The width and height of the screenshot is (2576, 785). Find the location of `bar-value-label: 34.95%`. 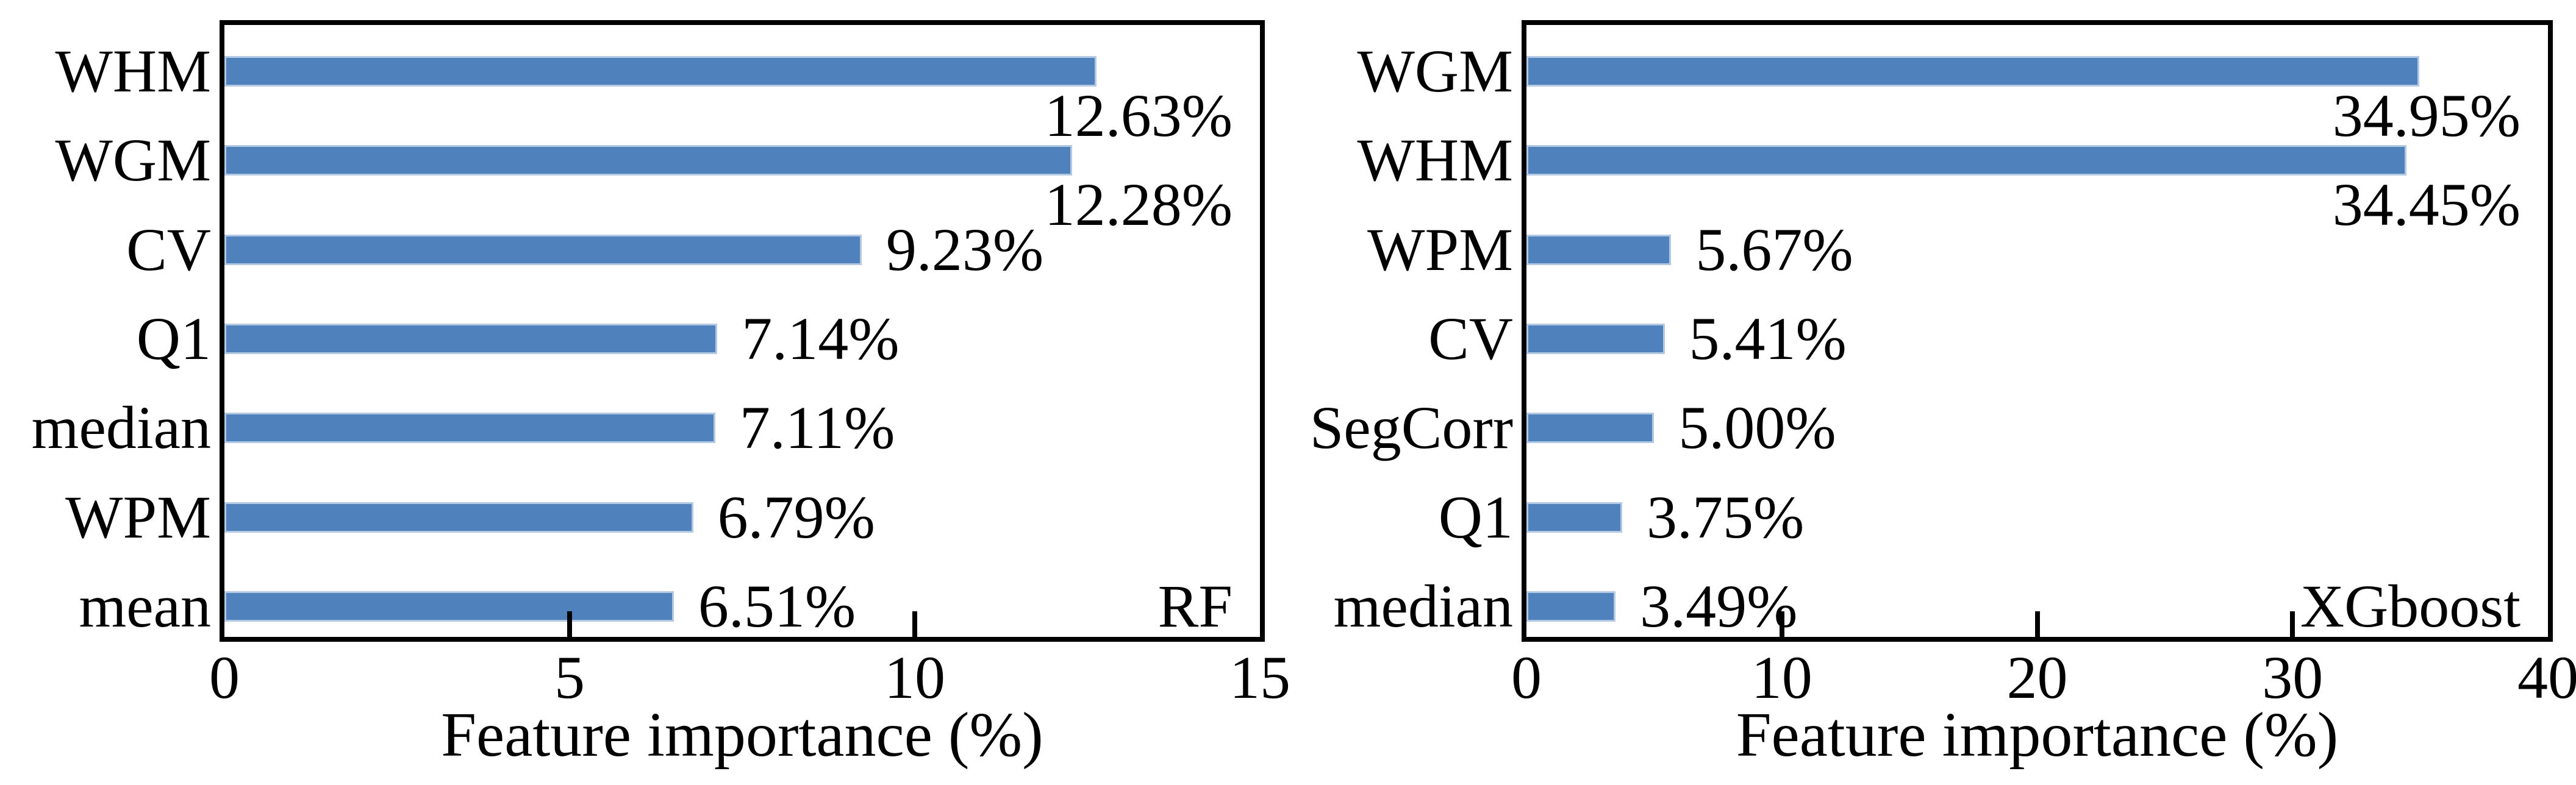

bar-value-label: 34.95% is located at coordinates (2426, 116).